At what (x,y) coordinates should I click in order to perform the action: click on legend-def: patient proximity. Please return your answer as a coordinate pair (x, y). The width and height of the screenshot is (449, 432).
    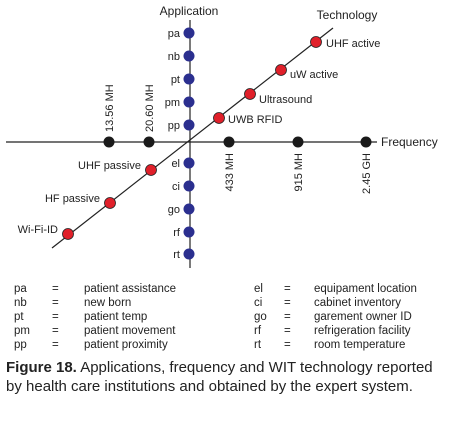
    Looking at the image, I should click on (126, 345).